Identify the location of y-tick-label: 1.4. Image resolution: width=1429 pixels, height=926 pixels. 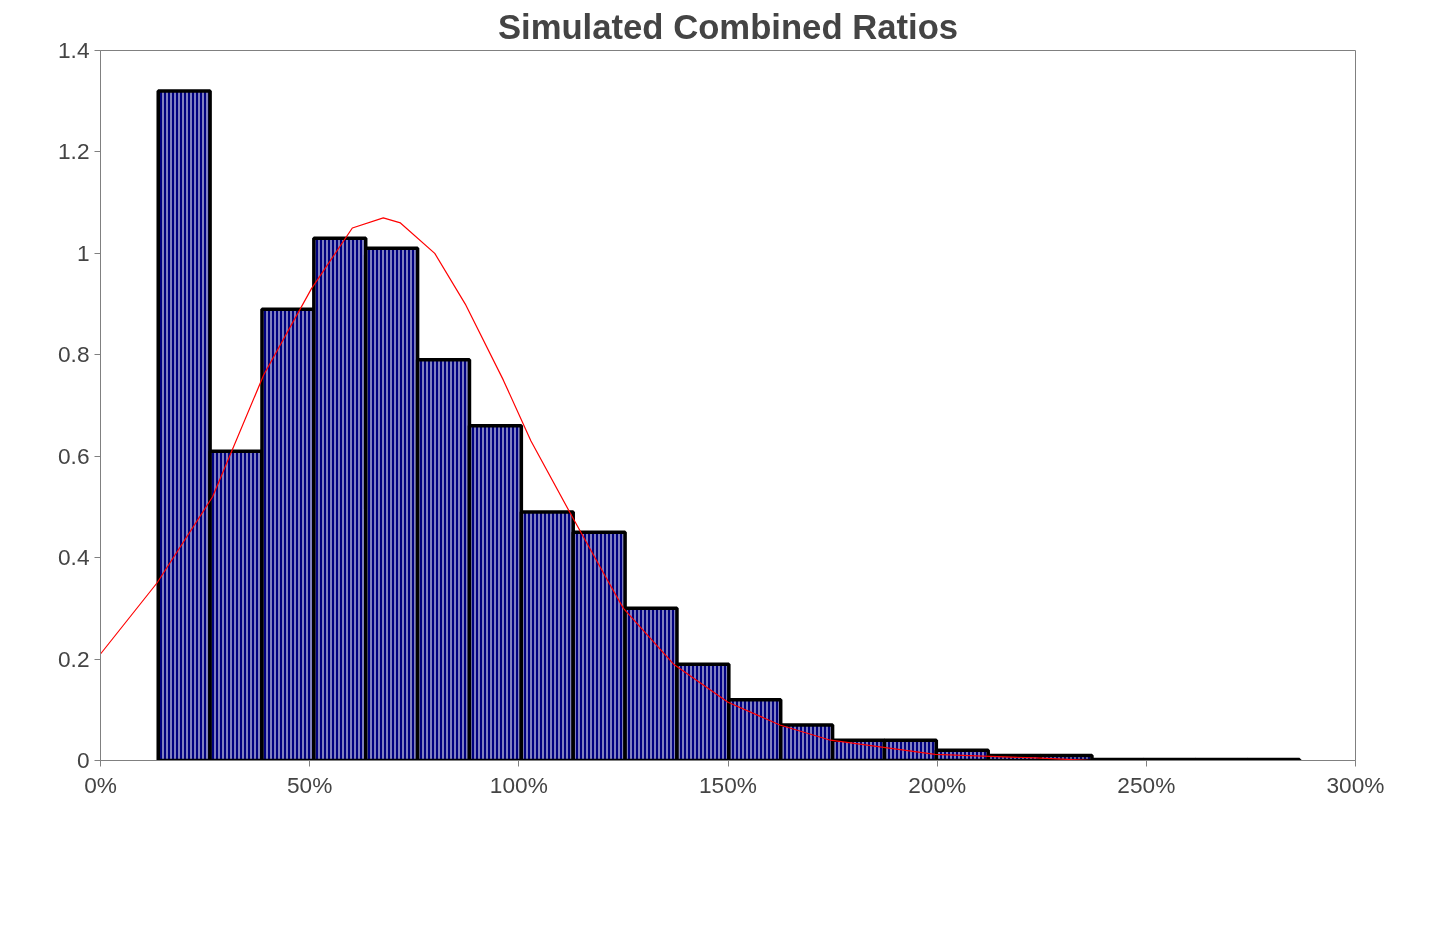
(74, 50).